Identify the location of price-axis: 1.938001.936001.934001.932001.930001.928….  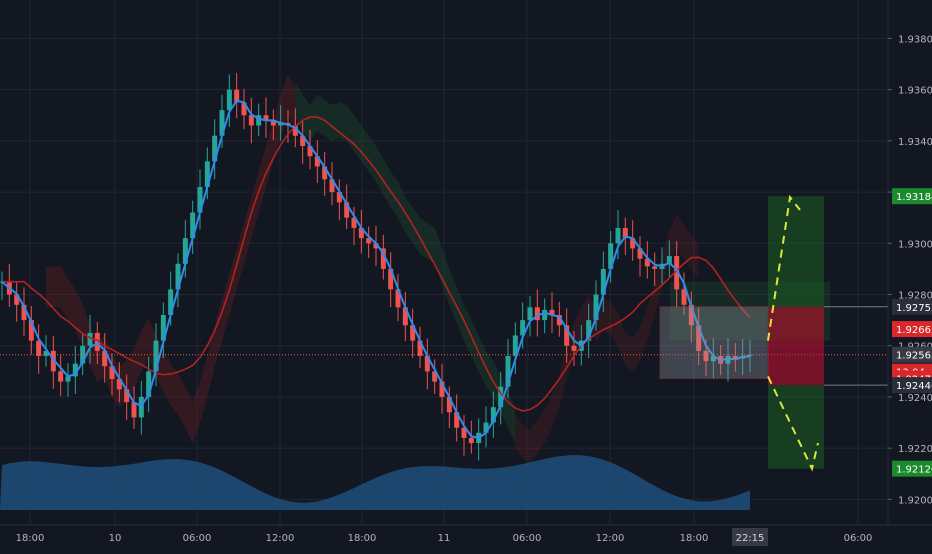
(910, 270).